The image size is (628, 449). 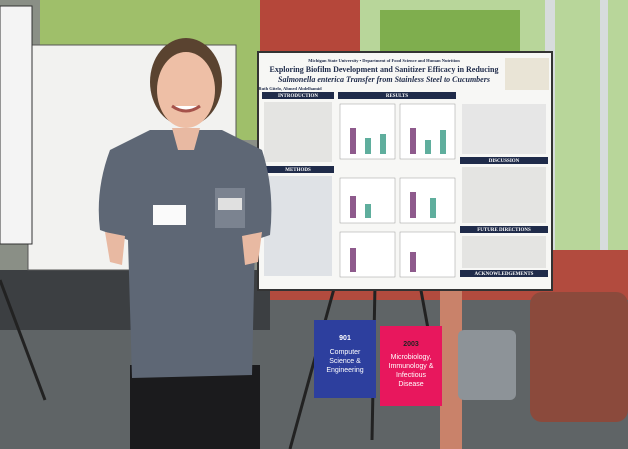 I want to click on red-wall, so click(x=310, y=30).